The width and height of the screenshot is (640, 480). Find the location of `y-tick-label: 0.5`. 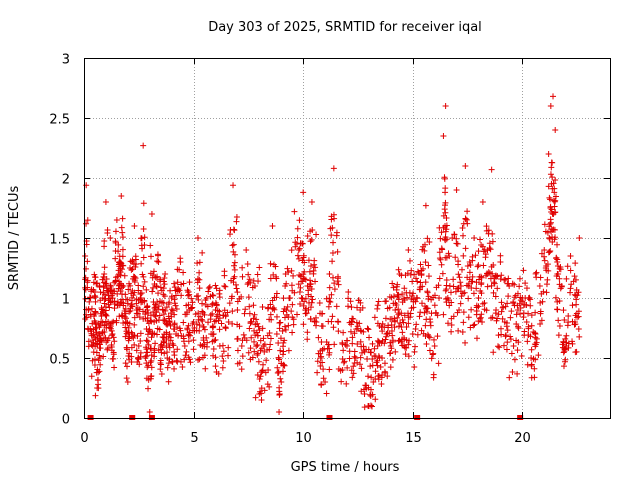

y-tick-label: 0.5 is located at coordinates (59, 360).